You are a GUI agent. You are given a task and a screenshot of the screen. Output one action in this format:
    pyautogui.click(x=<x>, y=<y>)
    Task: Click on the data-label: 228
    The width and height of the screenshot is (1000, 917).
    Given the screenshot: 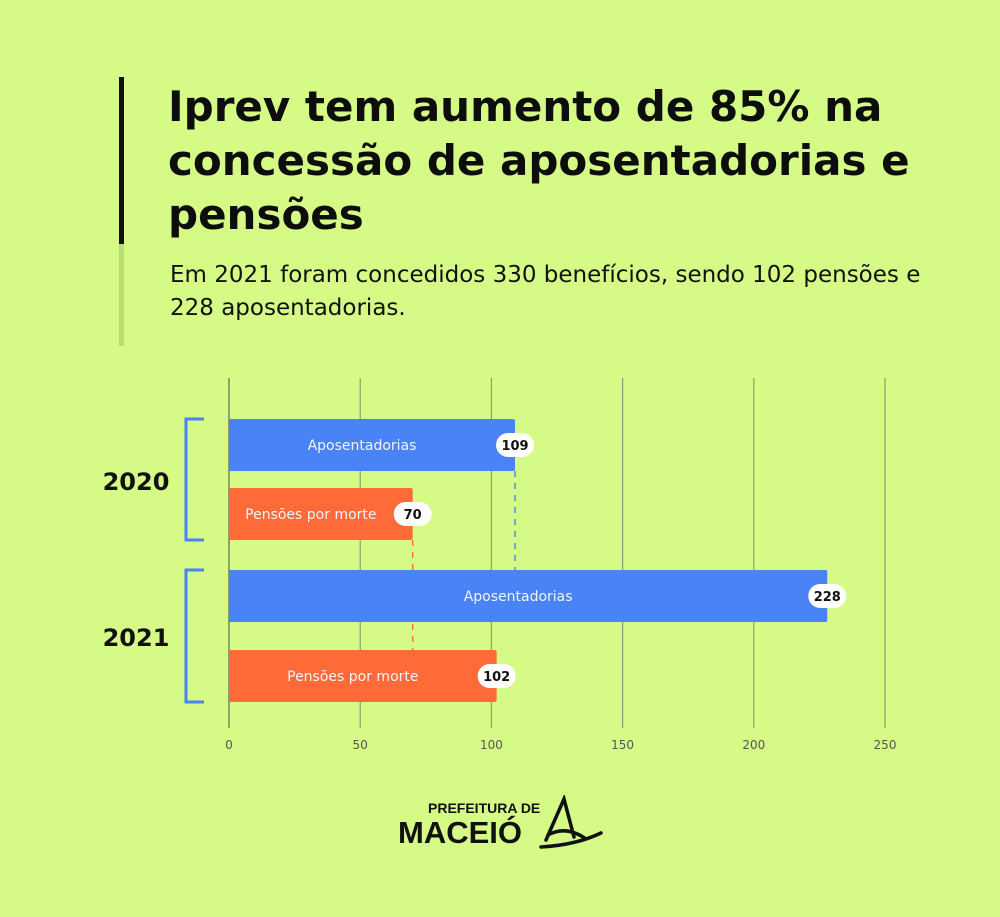 What is the action you would take?
    pyautogui.click(x=827, y=597)
    